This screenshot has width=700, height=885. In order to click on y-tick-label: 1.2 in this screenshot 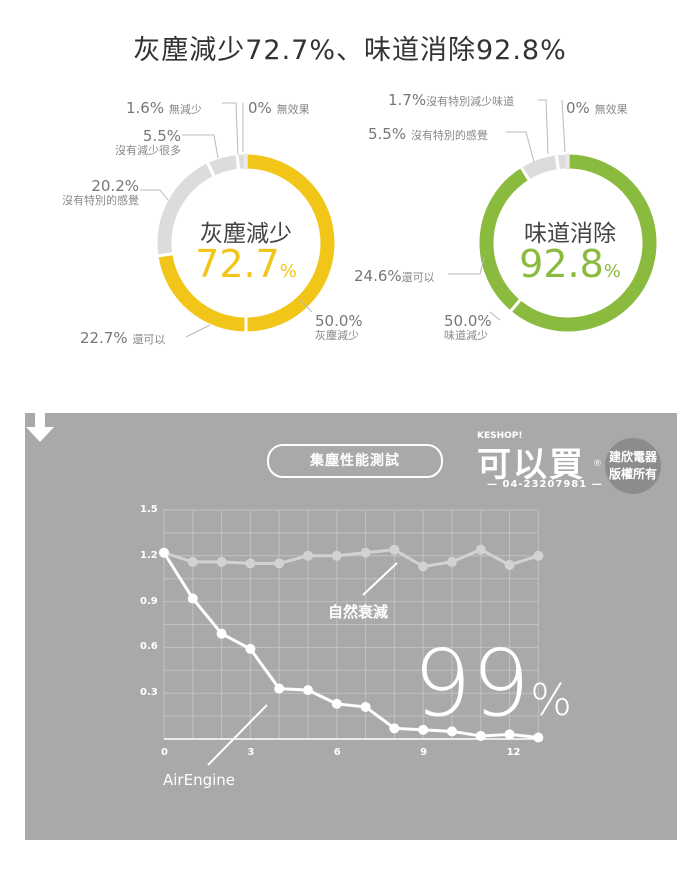, I will do `click(149, 555)`.